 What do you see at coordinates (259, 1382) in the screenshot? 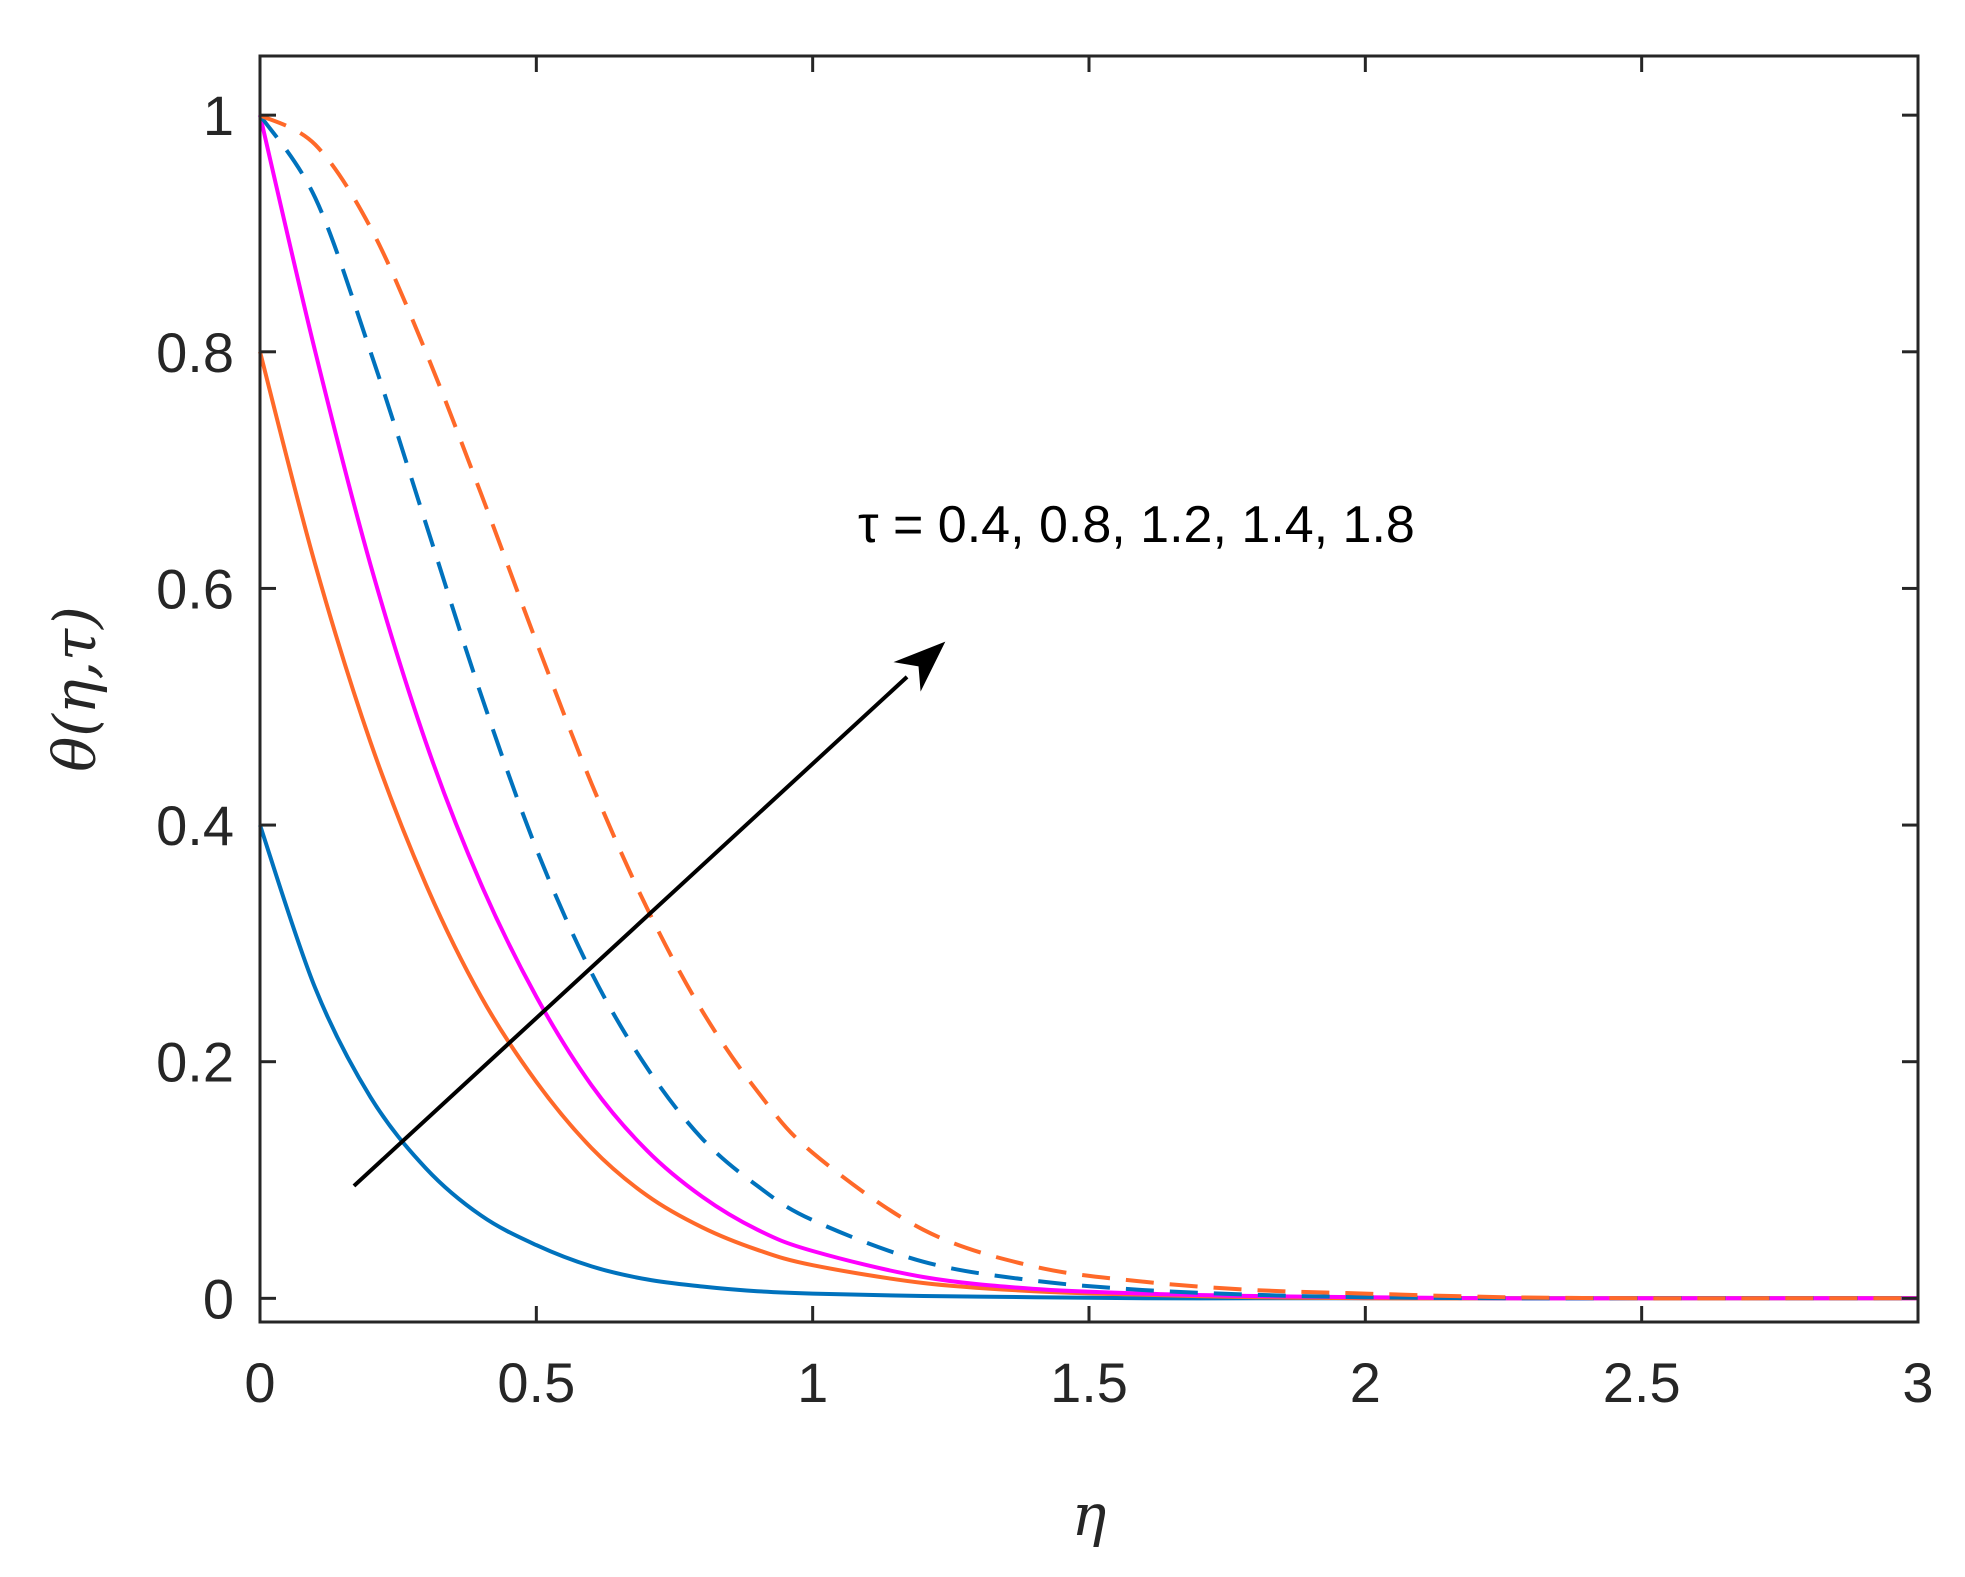
I see `x-tick-label: 0` at bounding box center [259, 1382].